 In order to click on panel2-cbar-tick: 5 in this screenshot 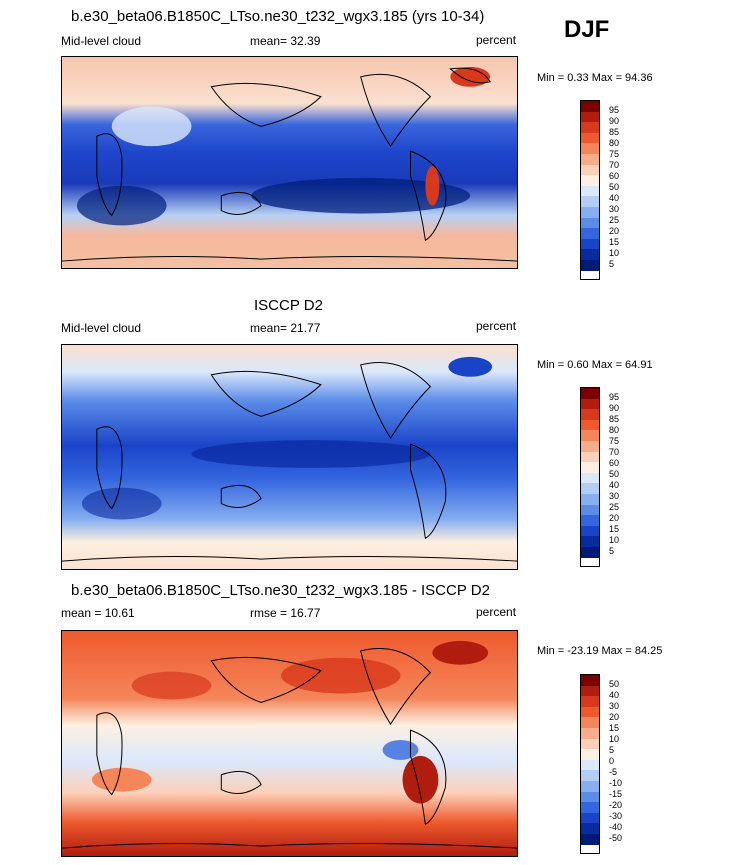, I will do `click(612, 551)`.